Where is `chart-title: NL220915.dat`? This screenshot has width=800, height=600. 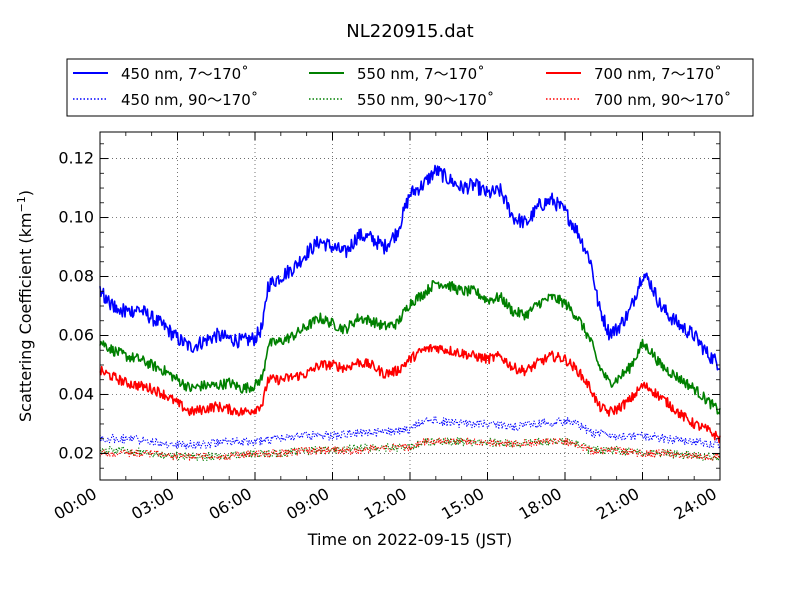
chart-title: NL220915.dat is located at coordinates (409, 31).